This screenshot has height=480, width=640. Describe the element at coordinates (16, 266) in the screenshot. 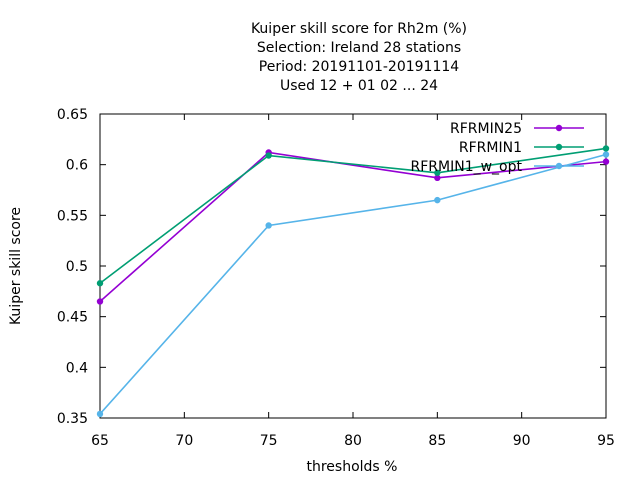

I see `y-axis-label: Kuiper skill score` at that location.